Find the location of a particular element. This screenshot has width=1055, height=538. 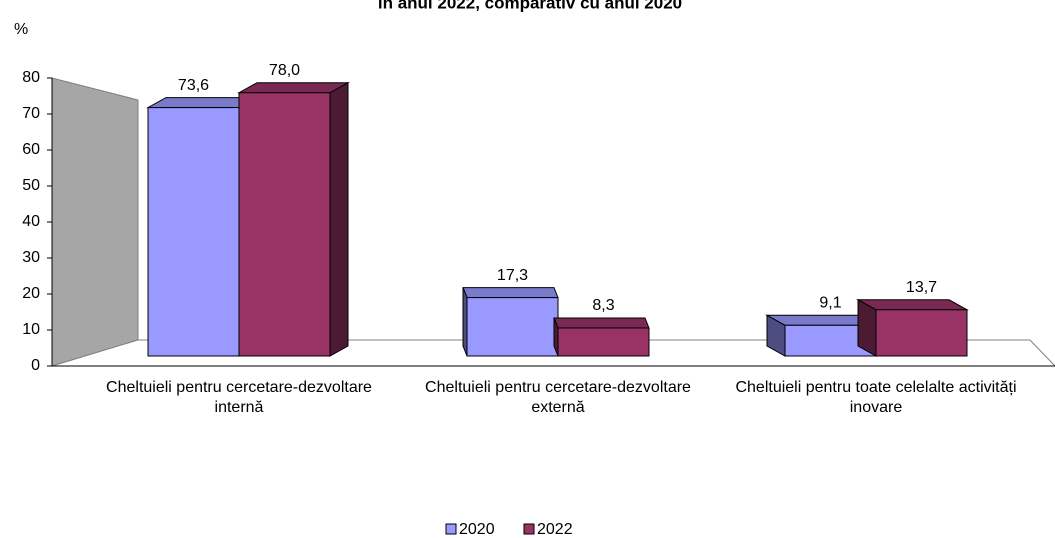

y-tick-label: 30 is located at coordinates (31, 257).